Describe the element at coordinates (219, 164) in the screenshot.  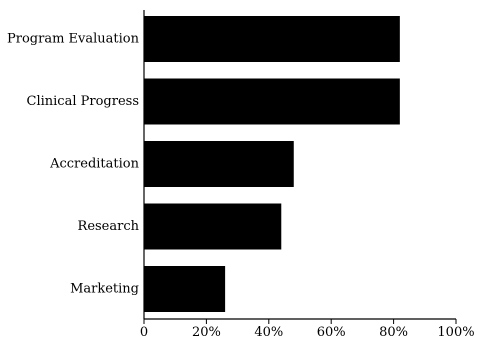
I see `bar-accreditation` at that location.